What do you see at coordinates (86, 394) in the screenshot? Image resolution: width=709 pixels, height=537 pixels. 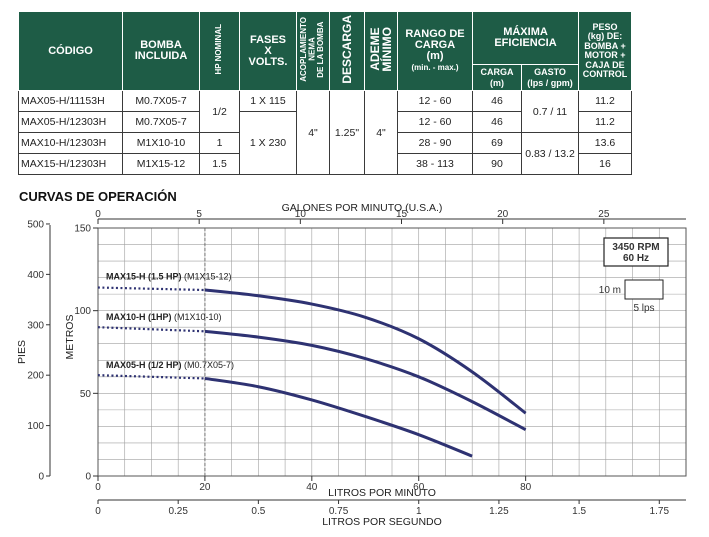 I see `y-tick-label: 50` at bounding box center [86, 394].